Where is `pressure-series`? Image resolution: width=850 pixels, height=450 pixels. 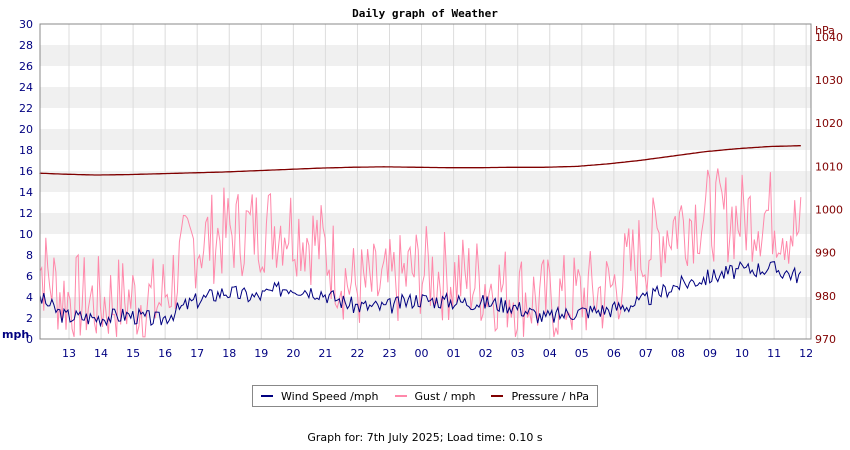
pressure-series is located at coordinates (420, 160).